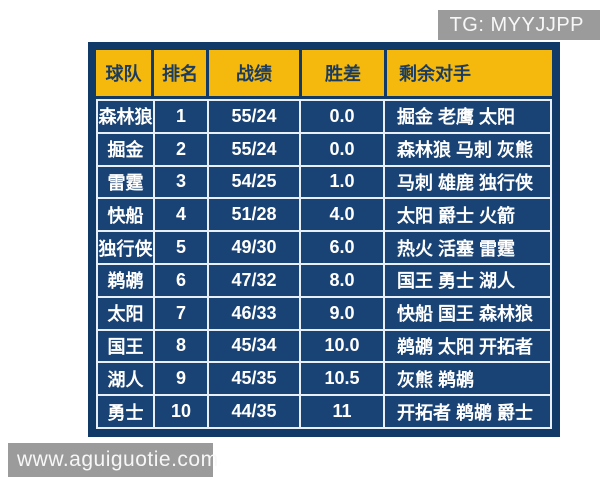 The width and height of the screenshot is (600, 480). Describe the element at coordinates (254, 182) in the screenshot. I see `cell-record: 54/25` at that location.